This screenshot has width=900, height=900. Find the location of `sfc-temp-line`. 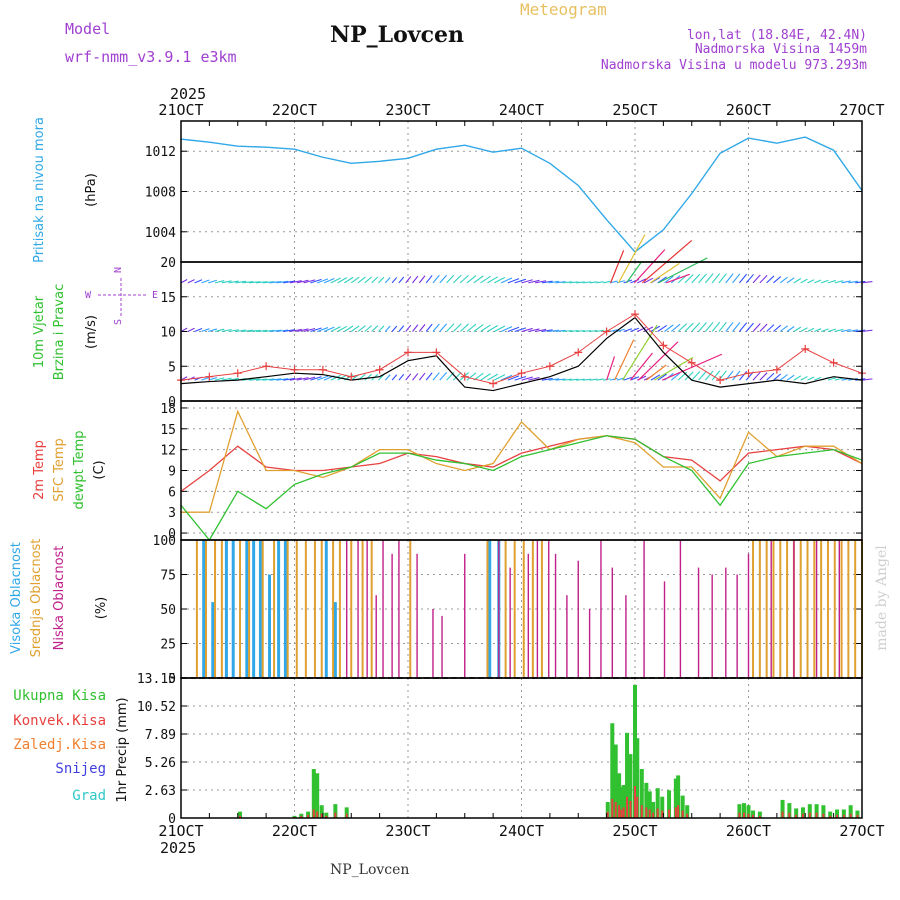

sfc-temp-line is located at coordinates (522, 461).